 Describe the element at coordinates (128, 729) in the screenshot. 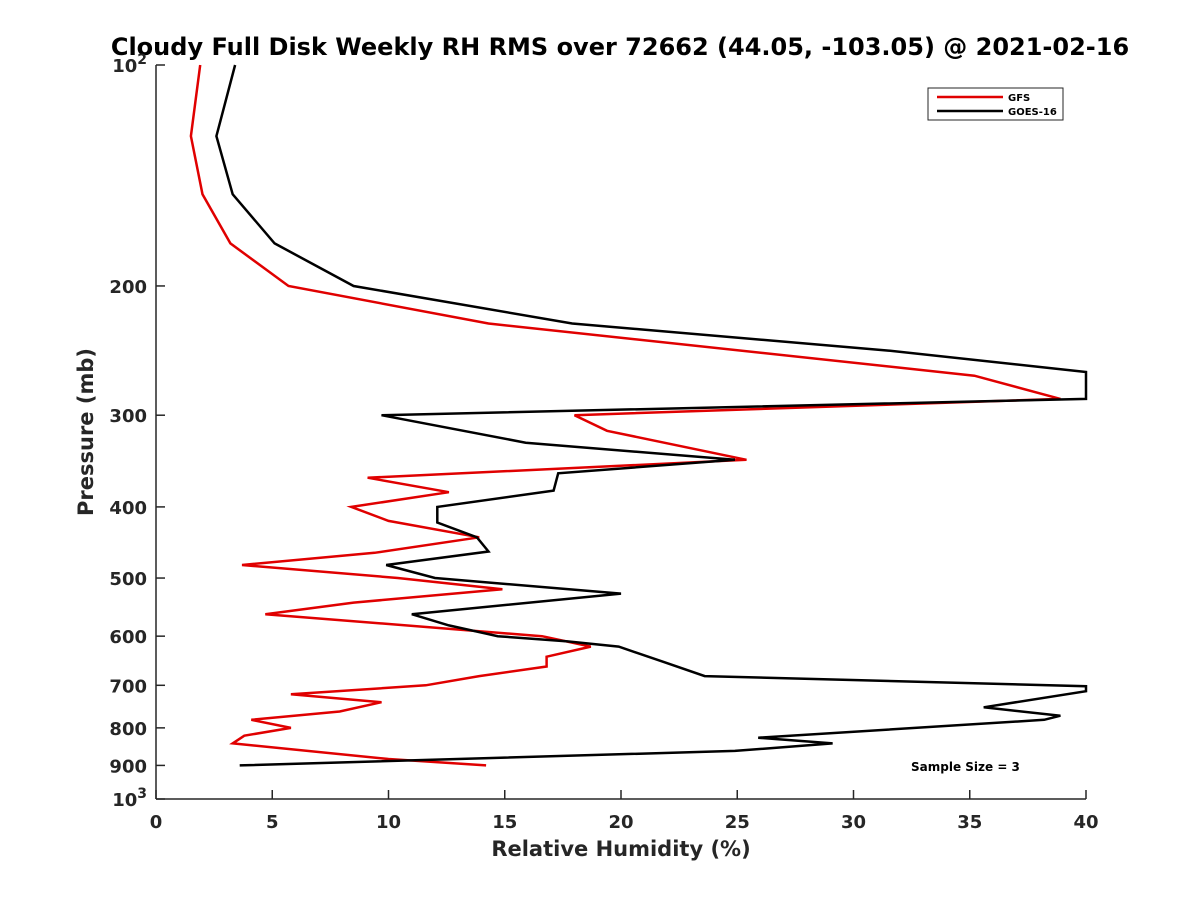

I see `y-tick-label: 800` at that location.